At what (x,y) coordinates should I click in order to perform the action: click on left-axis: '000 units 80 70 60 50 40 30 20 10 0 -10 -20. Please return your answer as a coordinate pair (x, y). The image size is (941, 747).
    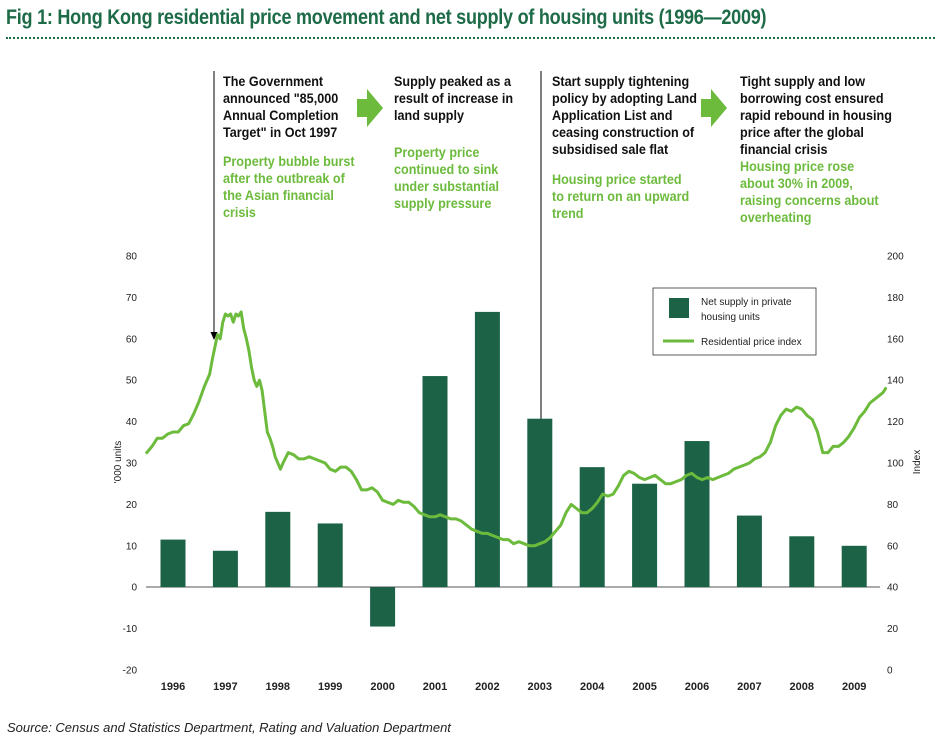
    Looking at the image, I should click on (125, 464).